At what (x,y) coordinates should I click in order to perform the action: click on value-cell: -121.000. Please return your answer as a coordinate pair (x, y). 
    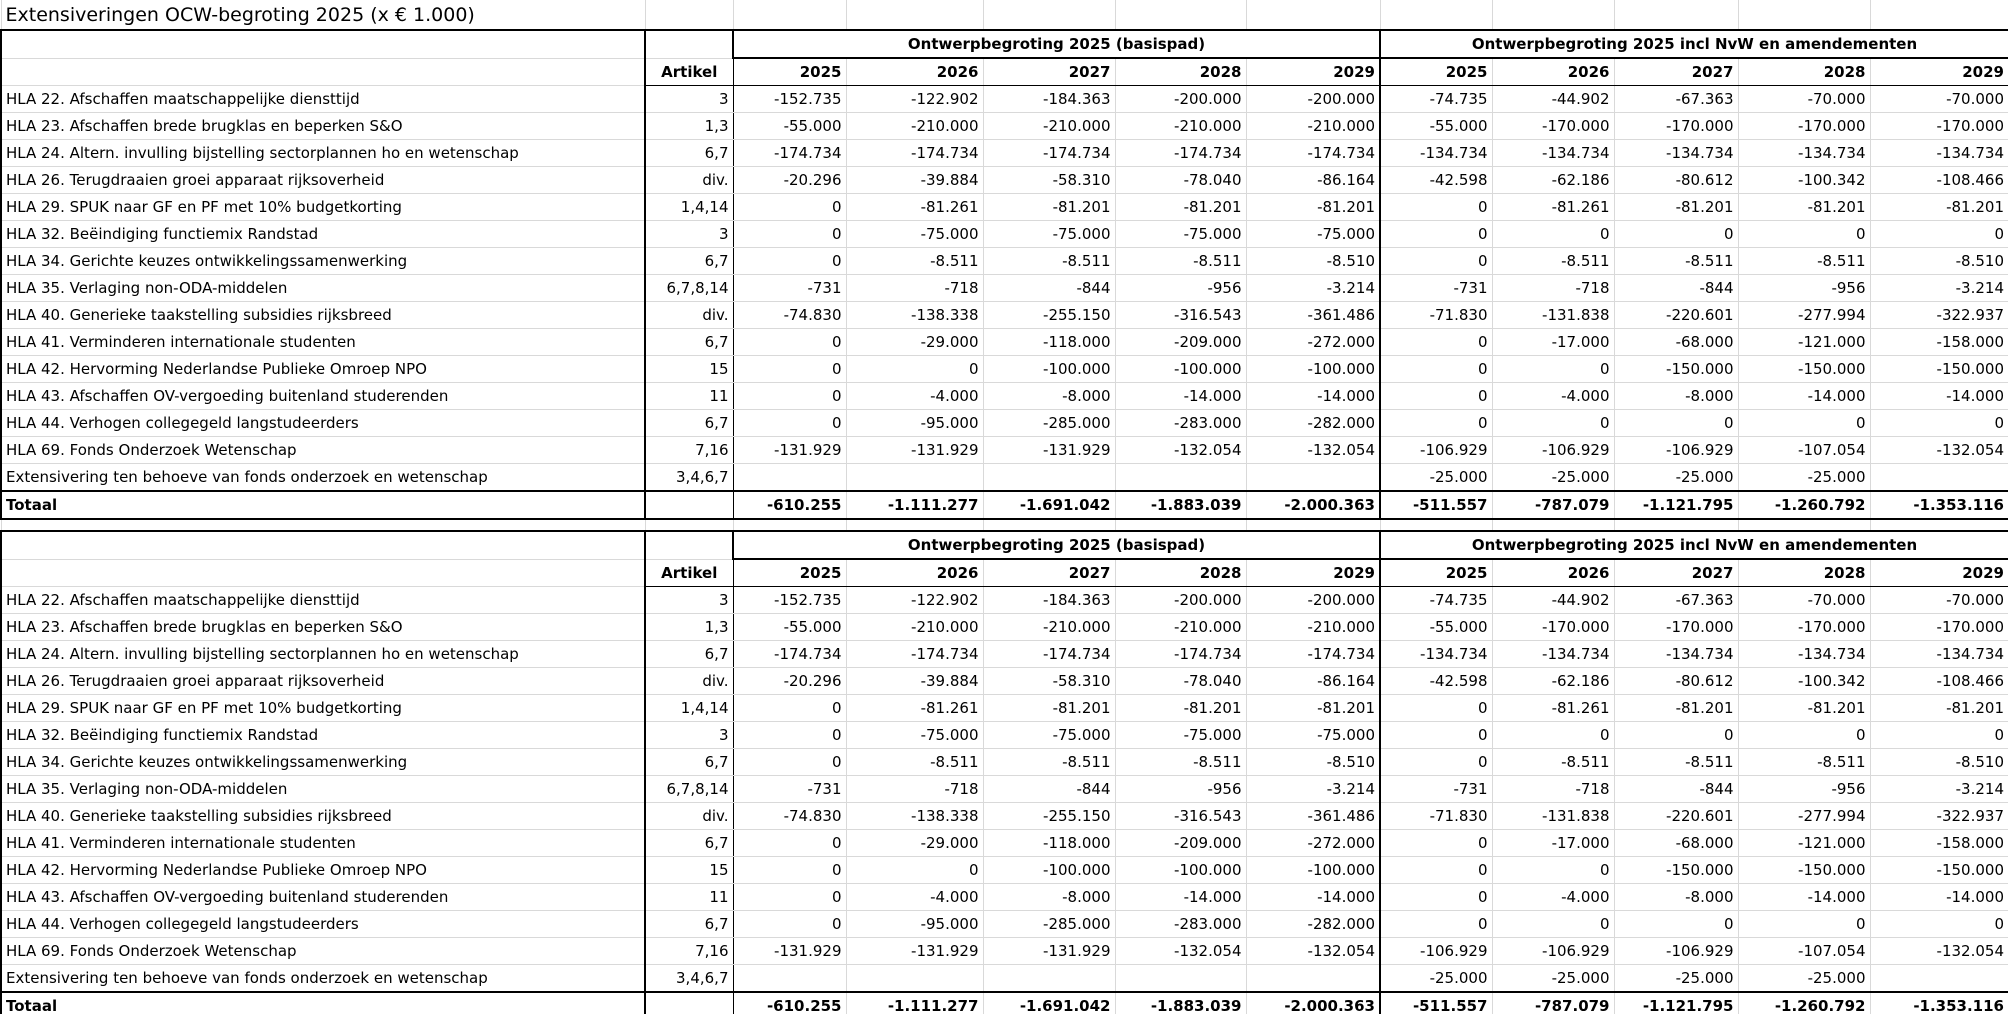
    Looking at the image, I should click on (1804, 342).